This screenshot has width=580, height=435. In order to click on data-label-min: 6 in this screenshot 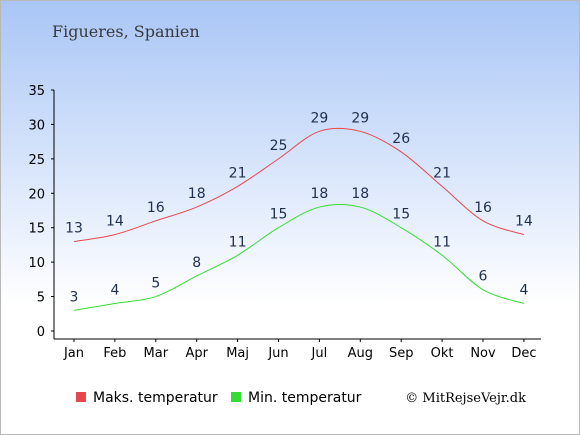, I will do `click(483, 277)`.